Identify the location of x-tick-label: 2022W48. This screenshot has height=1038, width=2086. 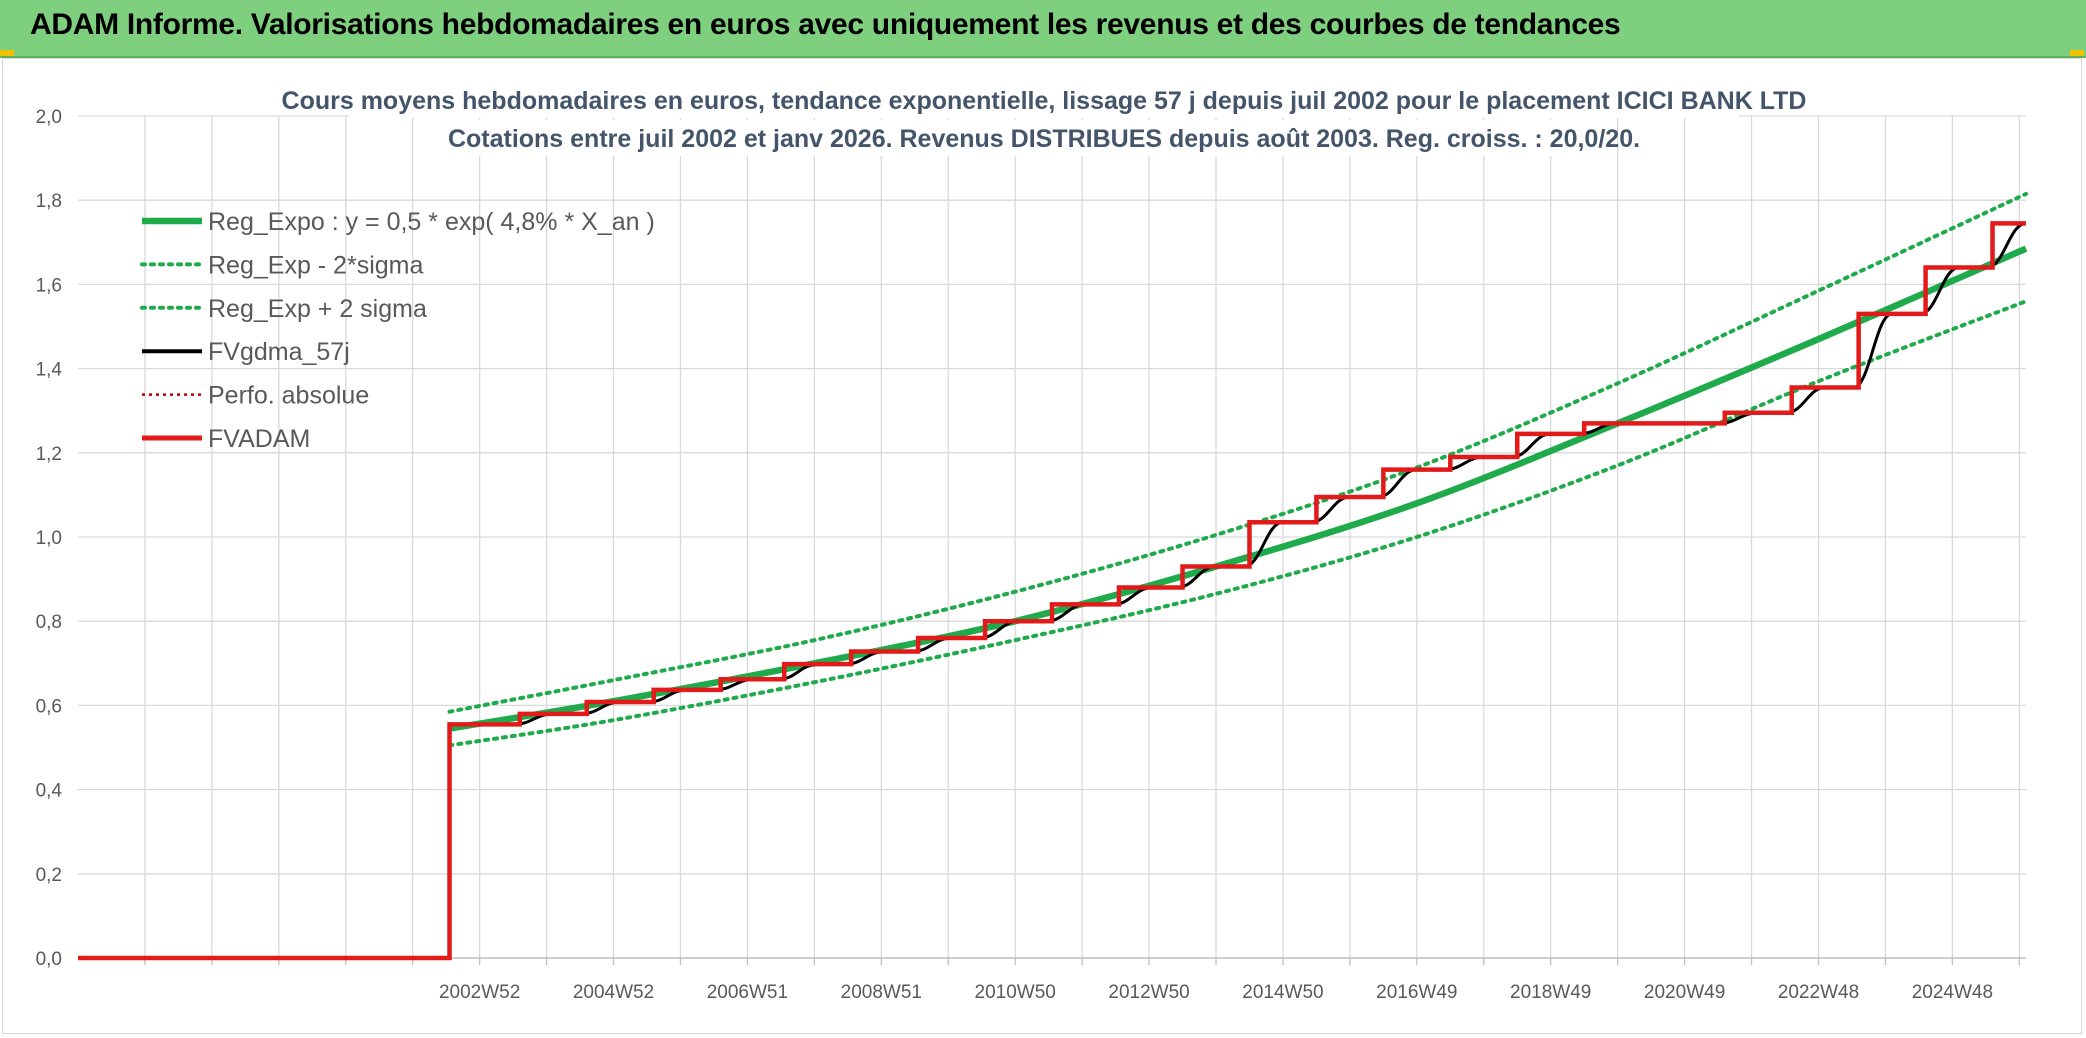
(1818, 992).